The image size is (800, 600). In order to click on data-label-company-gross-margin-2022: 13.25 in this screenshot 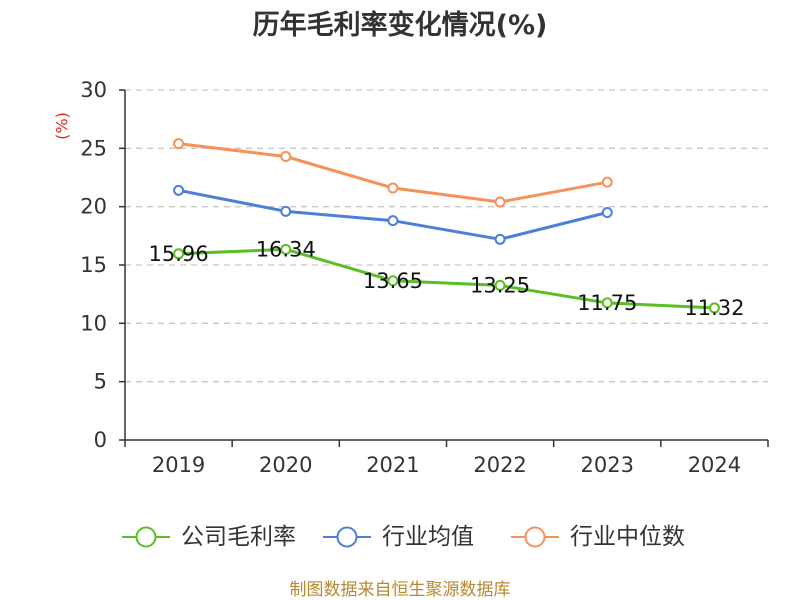, I will do `click(500, 285)`.